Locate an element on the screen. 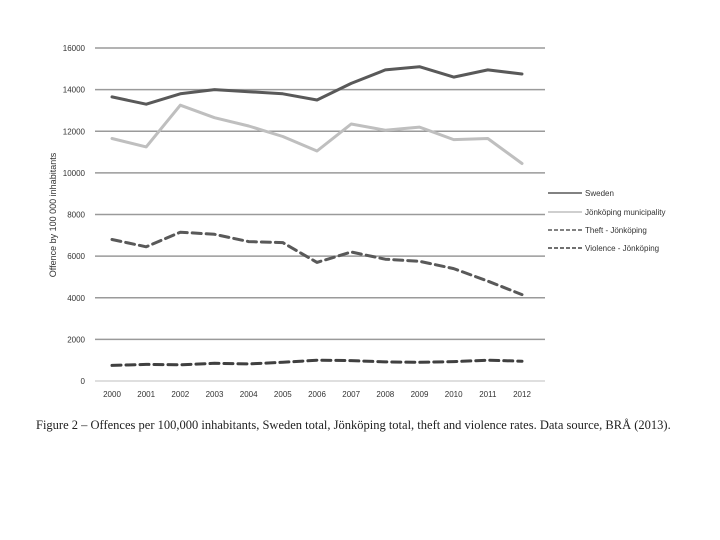 This screenshot has width=720, height=540. y-tick-label: 2000 is located at coordinates (76, 339).